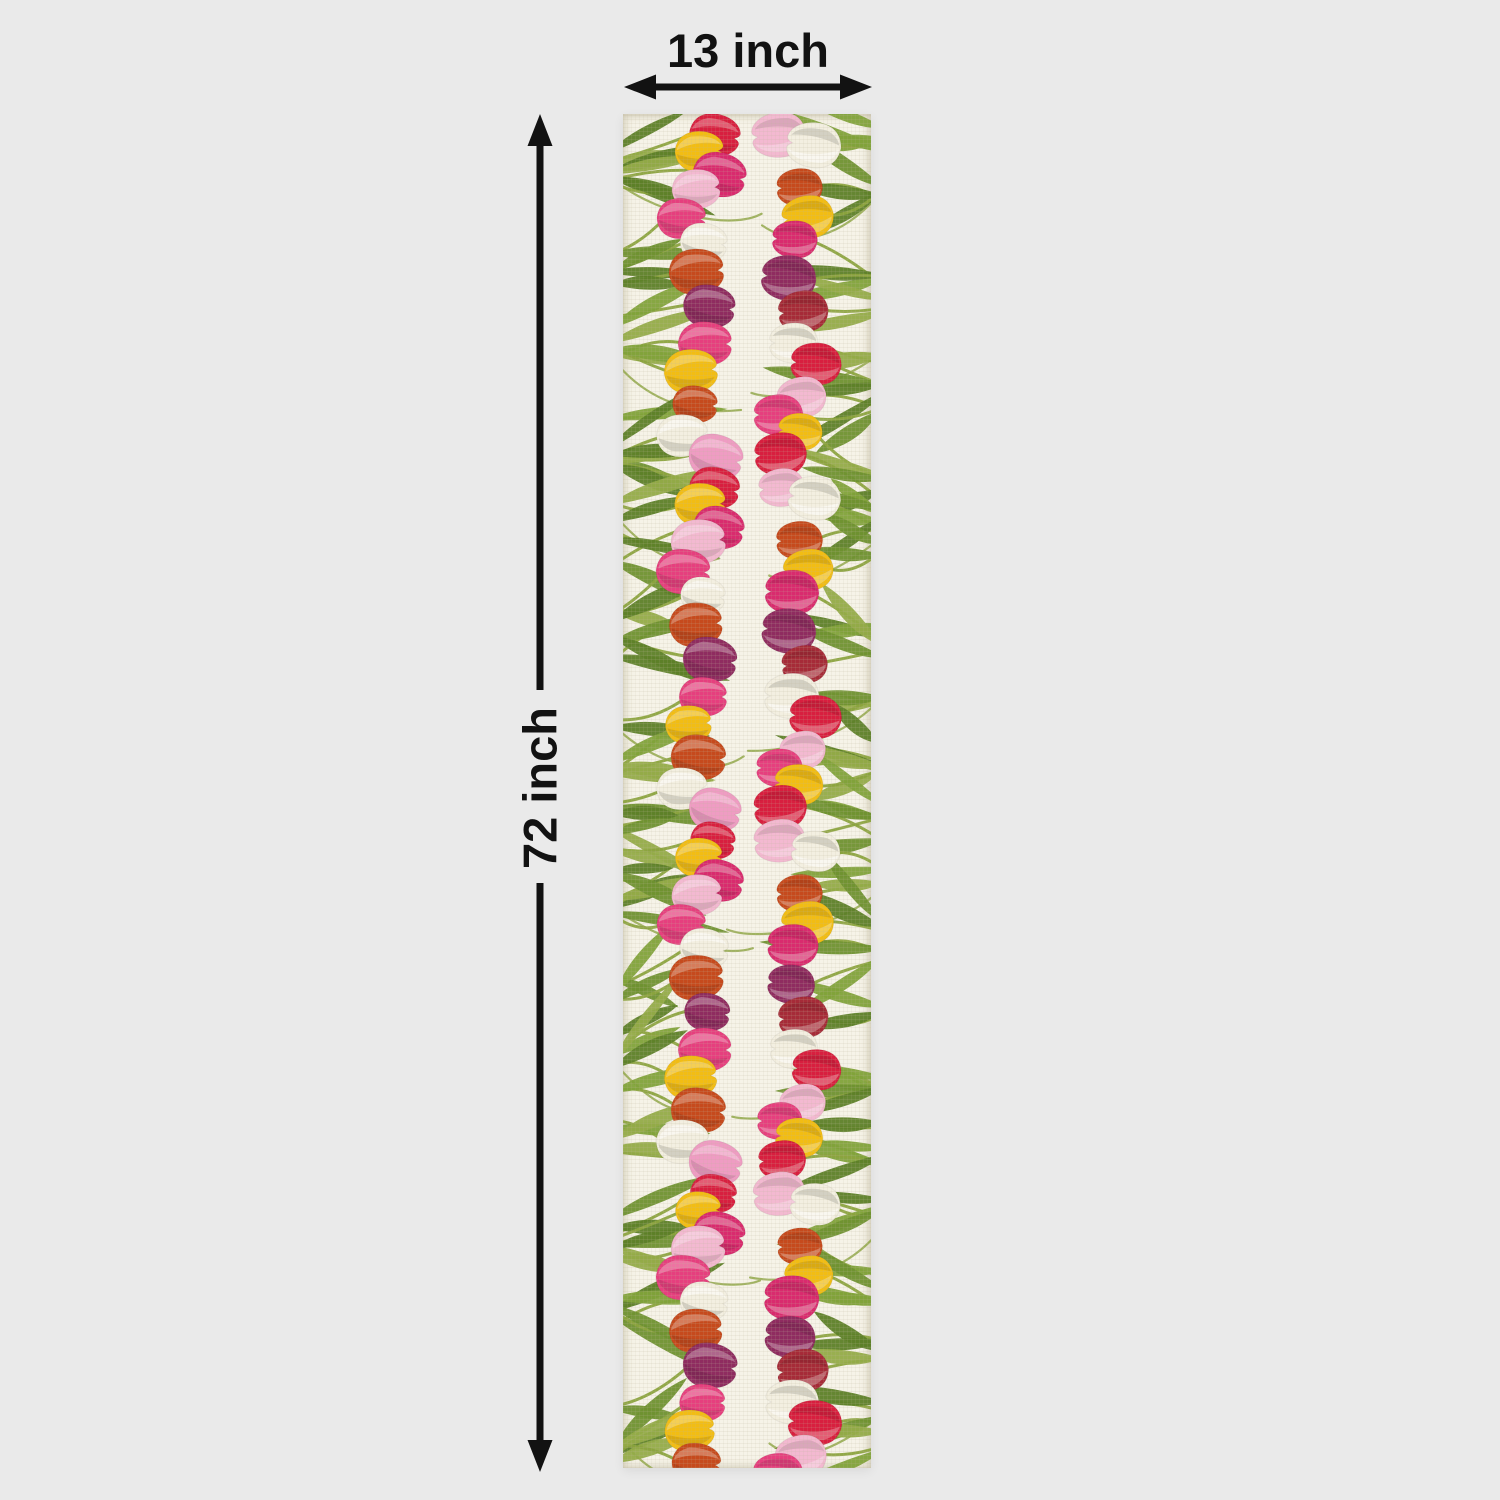  I want to click on width-dimension-label: 13 inch, so click(748, 50).